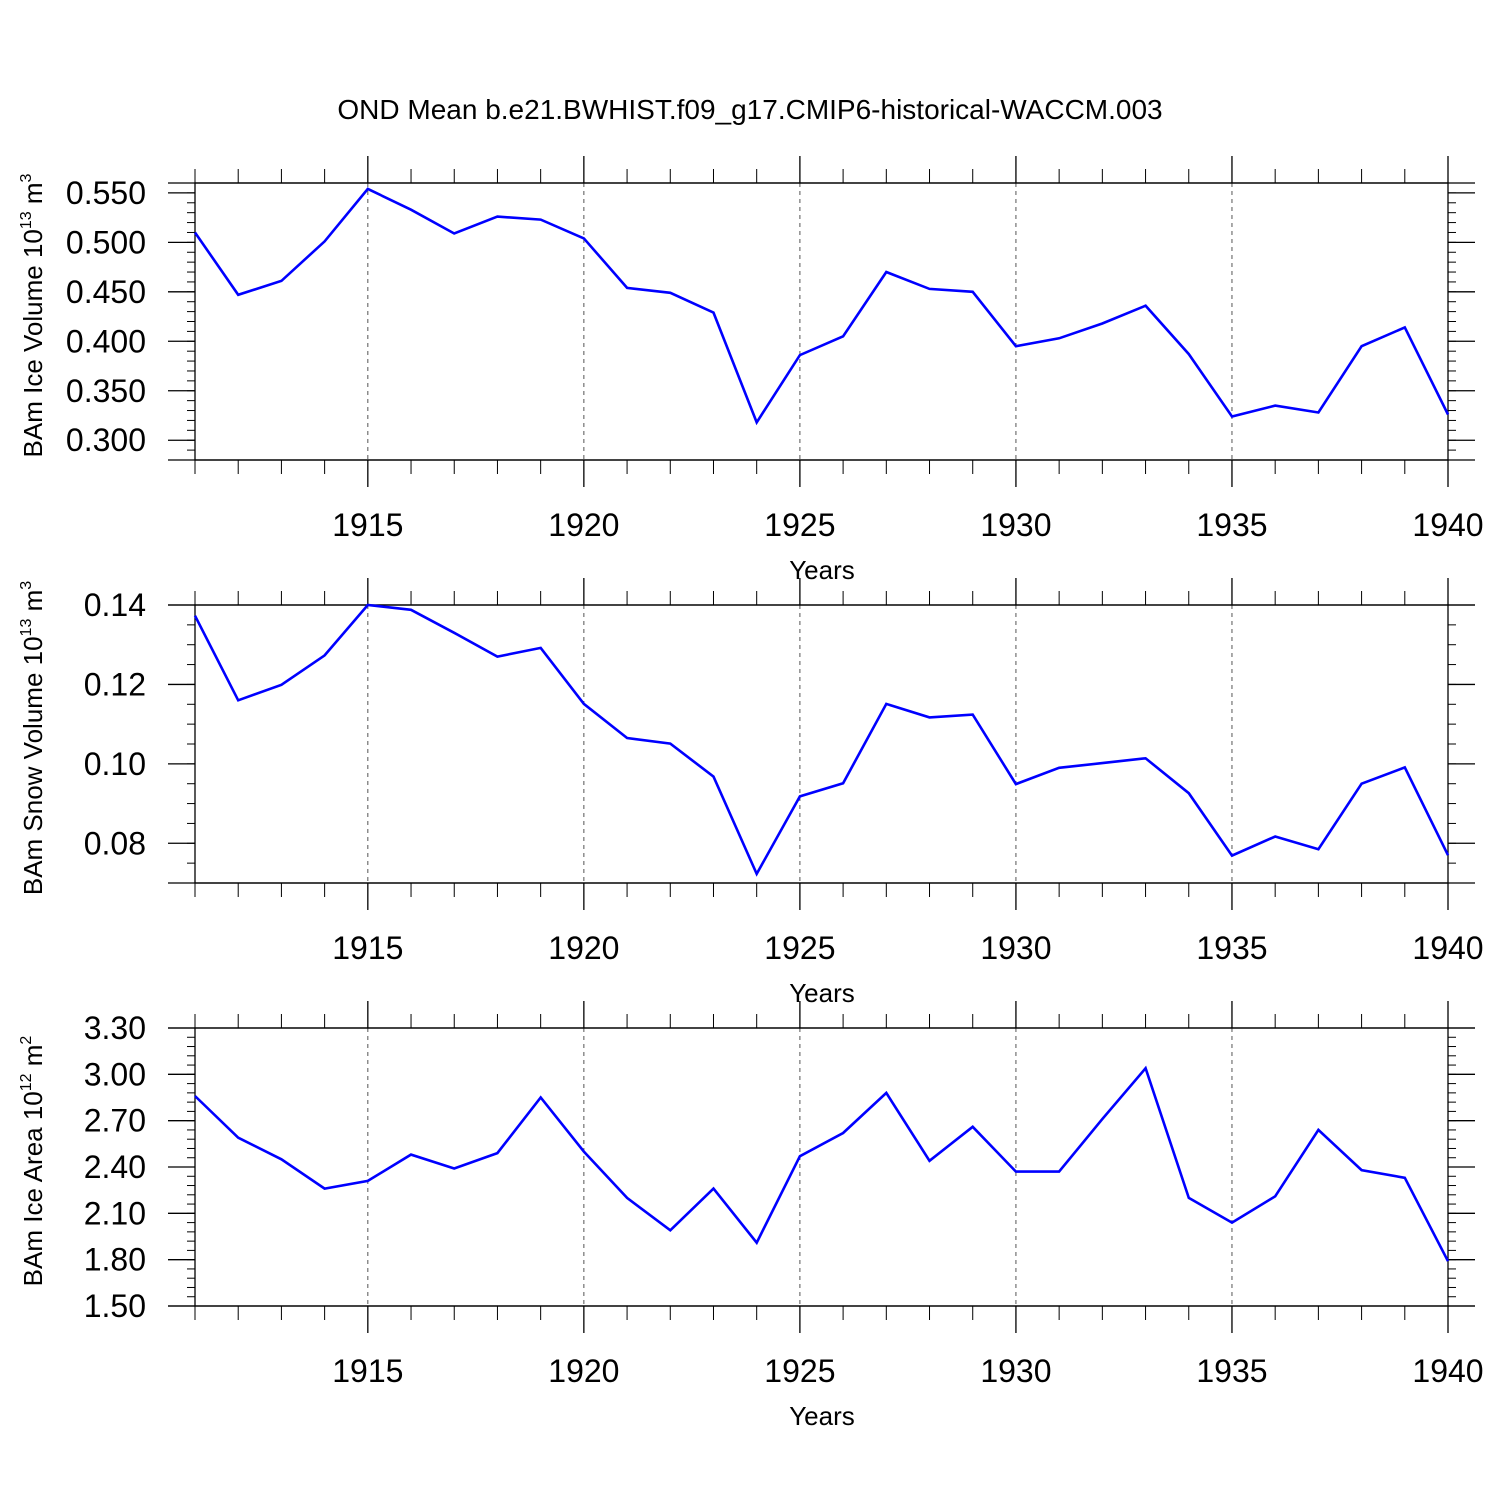  I want to click on y-tick-label: 0.500, so click(106, 242).